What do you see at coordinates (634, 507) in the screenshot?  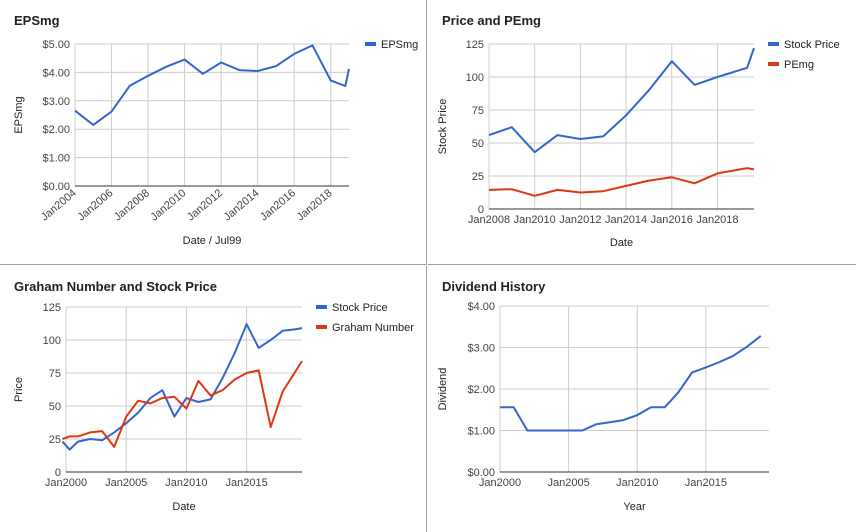 I see `x-axis-title: Year` at bounding box center [634, 507].